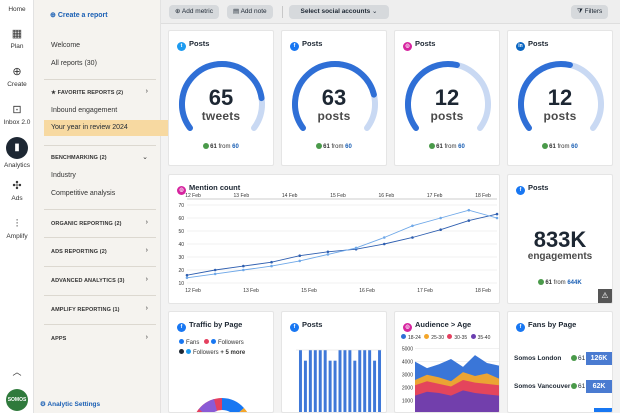  What do you see at coordinates (63, 175) in the screenshot?
I see `sidebar-item-industry: Industry` at bounding box center [63, 175].